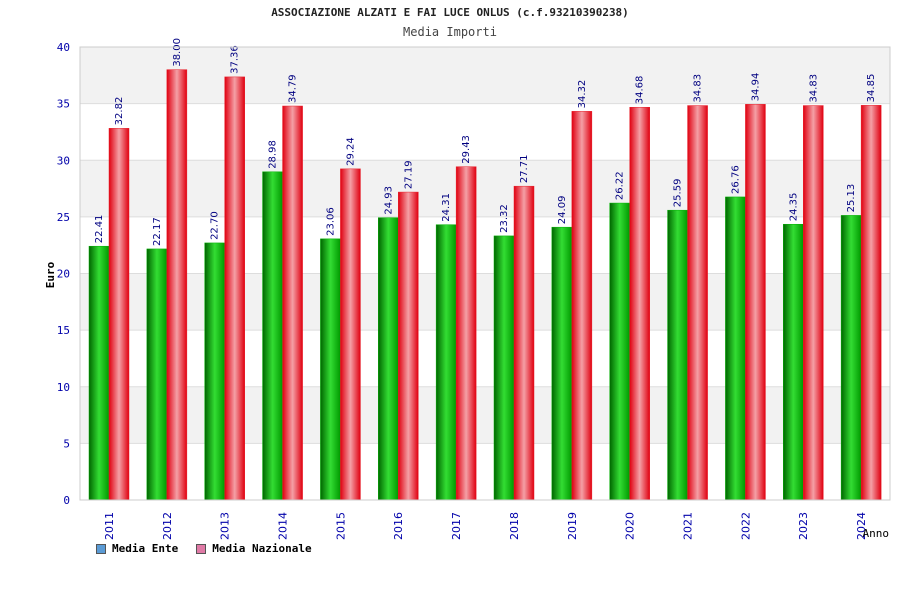 This screenshot has height=600, width=900. I want to click on x-tick-label: 2014, so click(283, 526).